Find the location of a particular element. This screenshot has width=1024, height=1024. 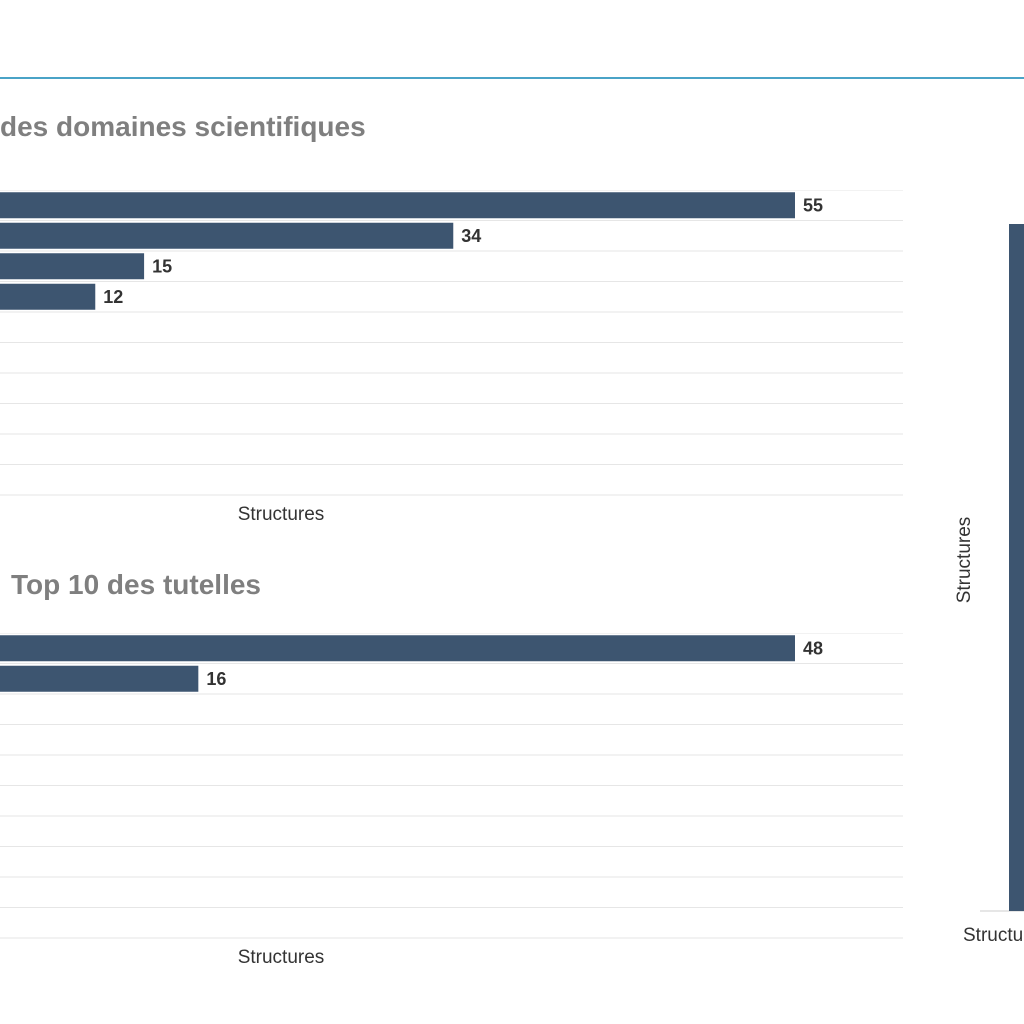

y-axis-label: Structures is located at coordinates (964, 560).